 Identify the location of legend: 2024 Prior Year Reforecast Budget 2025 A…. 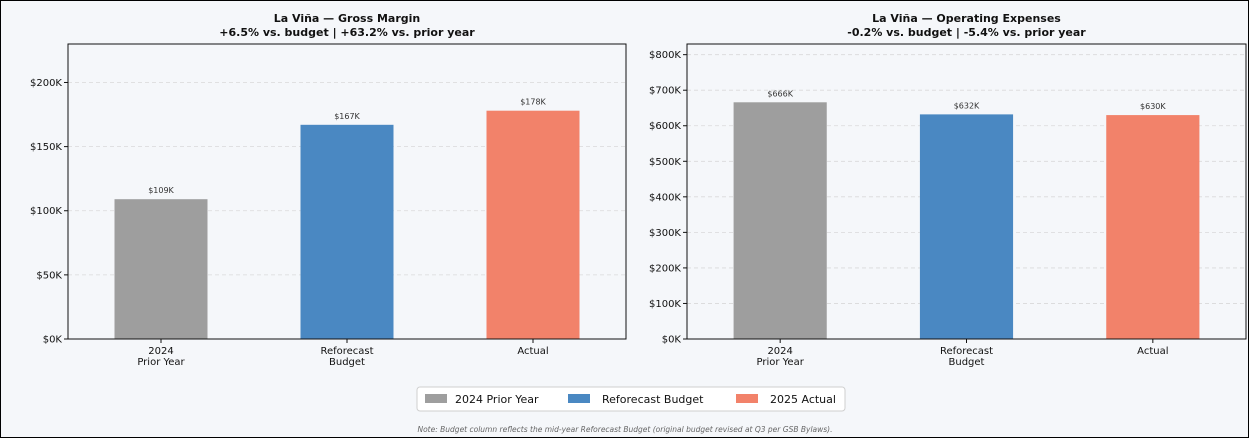
(631, 399).